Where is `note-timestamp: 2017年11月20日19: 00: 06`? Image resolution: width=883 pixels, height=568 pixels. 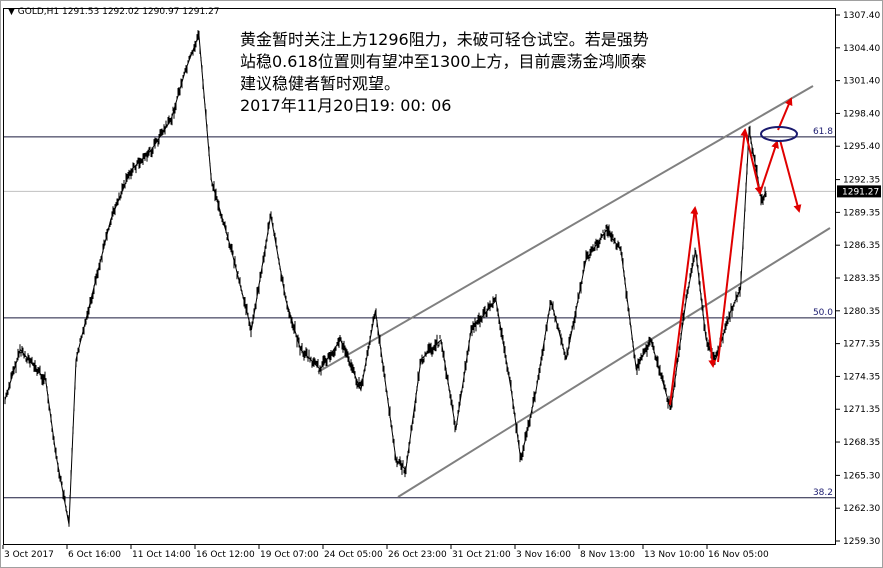
note-timestamp: 2017年11月20日19: 00: 06 is located at coordinates (346, 105).